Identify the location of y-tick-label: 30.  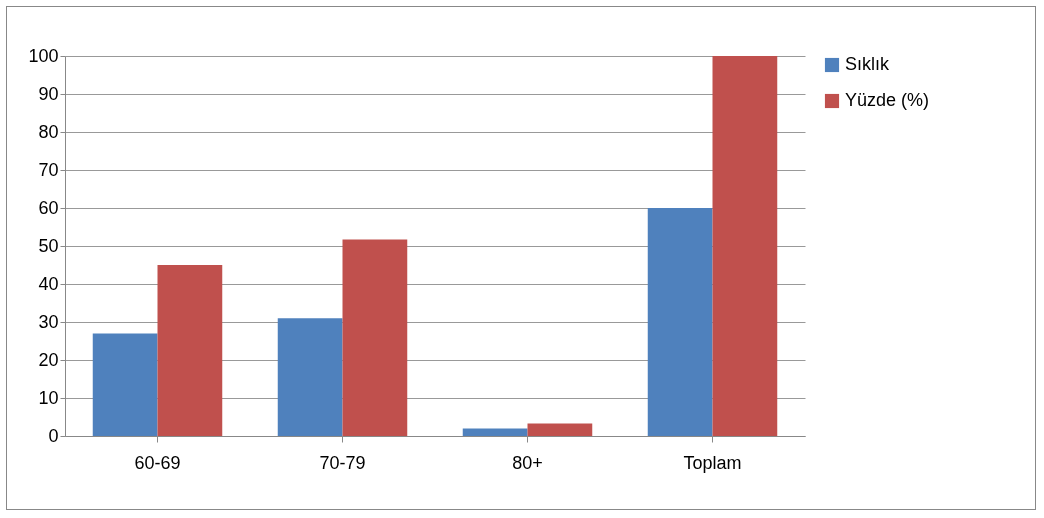
(48, 321).